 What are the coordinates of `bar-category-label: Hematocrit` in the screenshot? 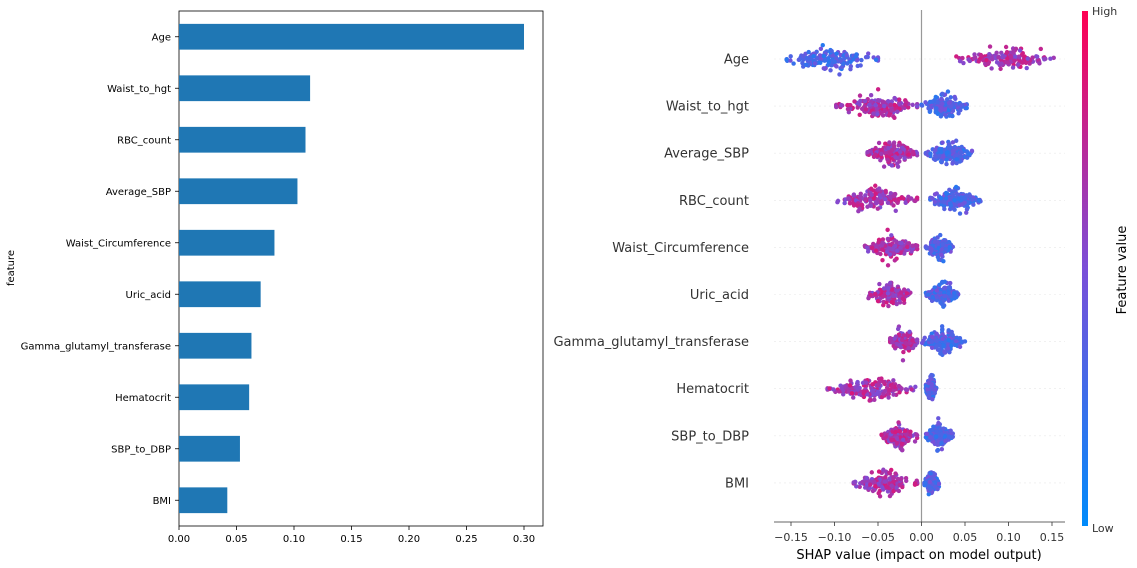 It's located at (143, 398).